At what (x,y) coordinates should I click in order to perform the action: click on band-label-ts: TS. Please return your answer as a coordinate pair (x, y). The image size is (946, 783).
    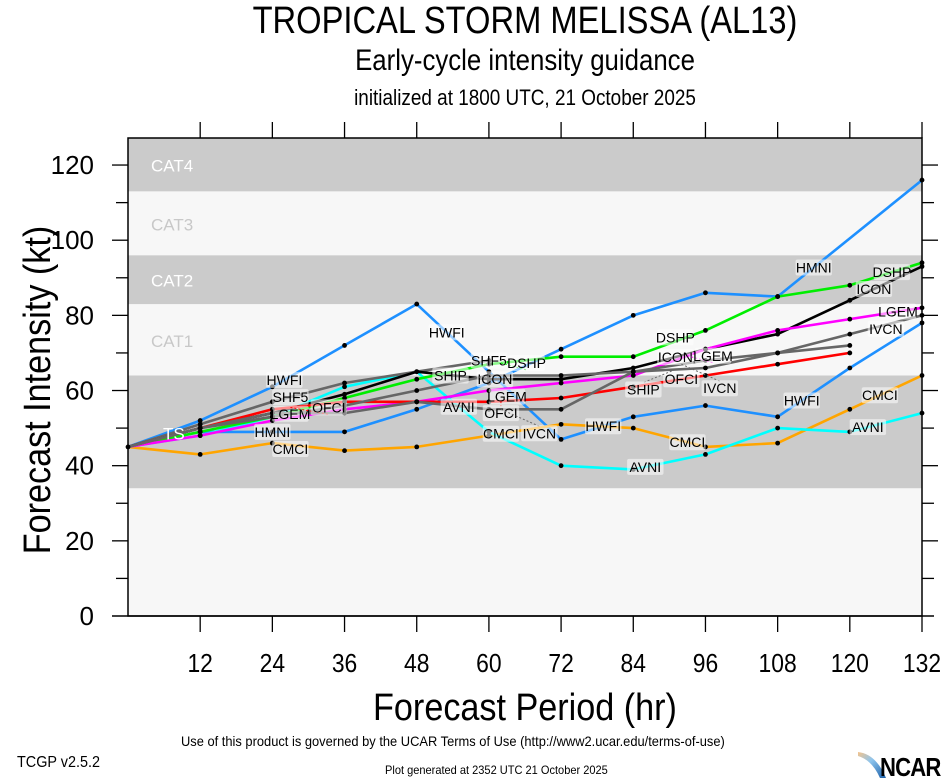
    Looking at the image, I should click on (174, 433).